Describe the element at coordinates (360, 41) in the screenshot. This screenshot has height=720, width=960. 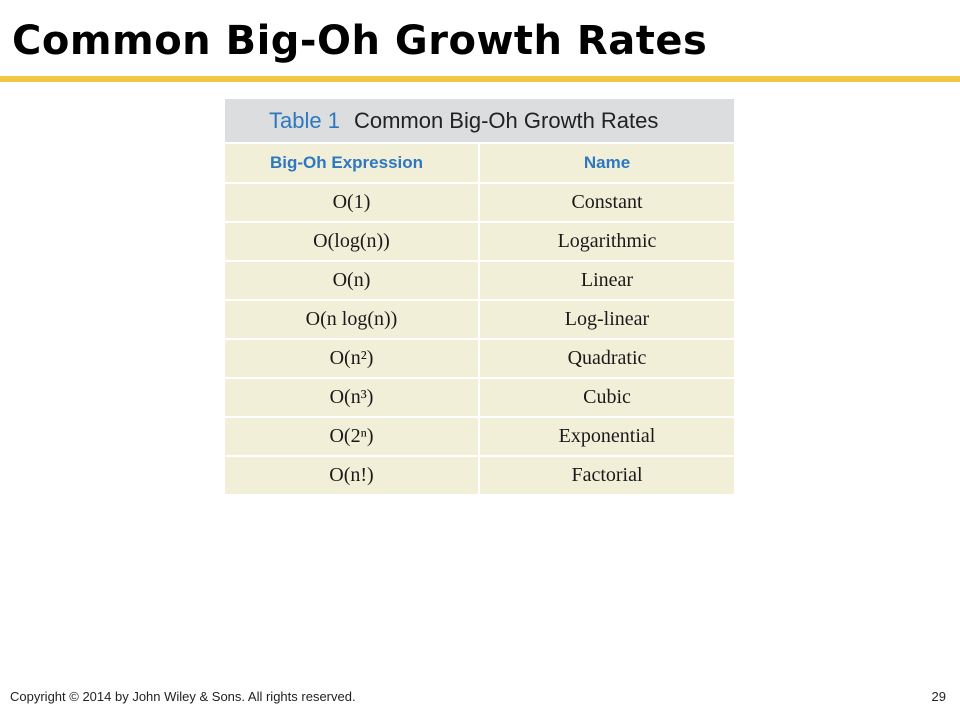
I see `slide-title: Common Big-Oh Growth Rates` at that location.